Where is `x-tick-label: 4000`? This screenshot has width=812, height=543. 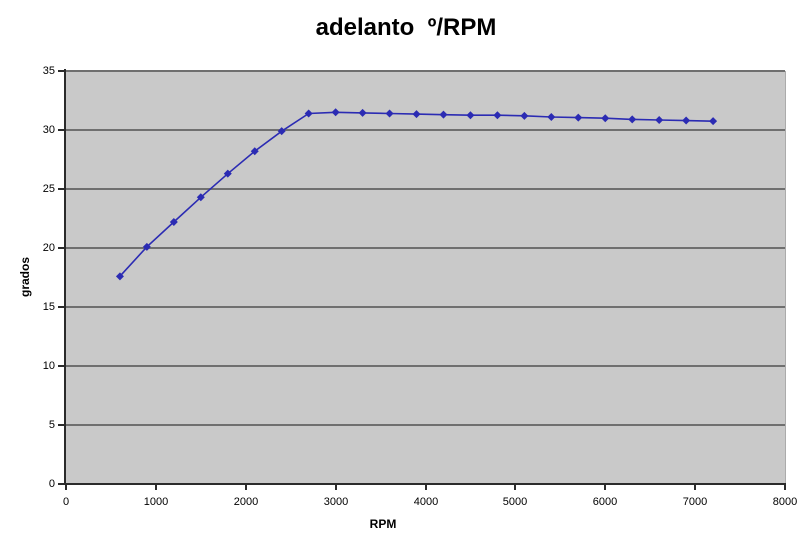
x-tick-label: 4000 is located at coordinates (426, 502).